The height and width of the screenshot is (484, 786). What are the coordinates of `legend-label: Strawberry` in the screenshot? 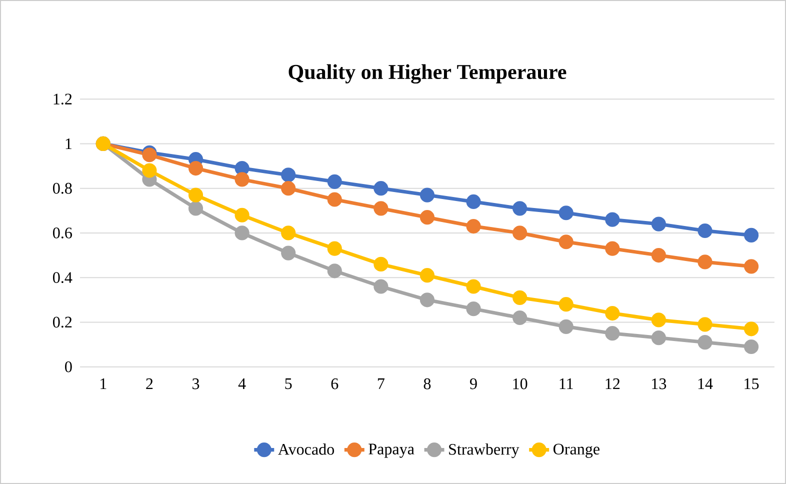 It's located at (484, 450).